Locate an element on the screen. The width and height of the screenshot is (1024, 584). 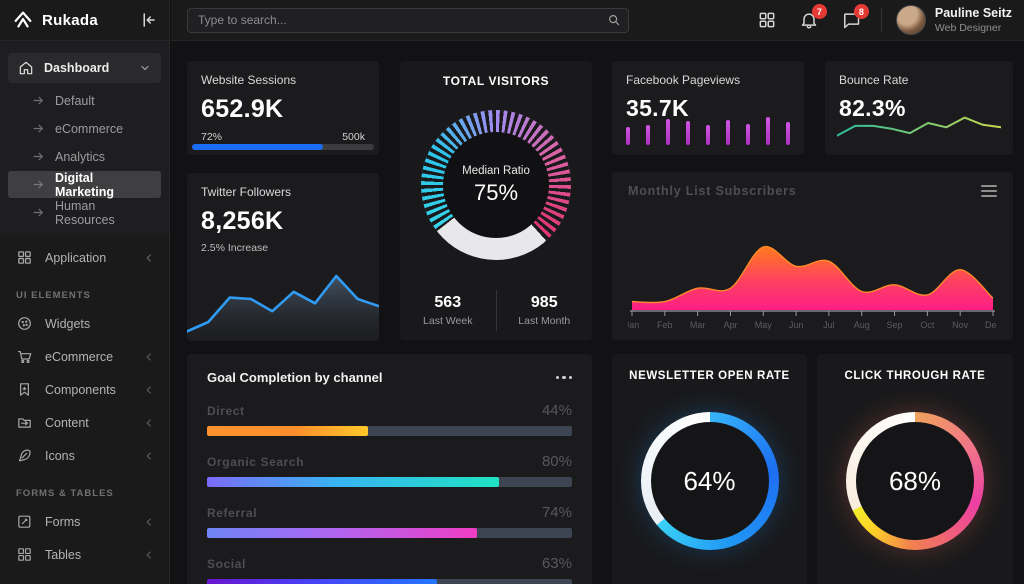
goal-row-direct: Direct 44% is located at coordinates (389, 419).